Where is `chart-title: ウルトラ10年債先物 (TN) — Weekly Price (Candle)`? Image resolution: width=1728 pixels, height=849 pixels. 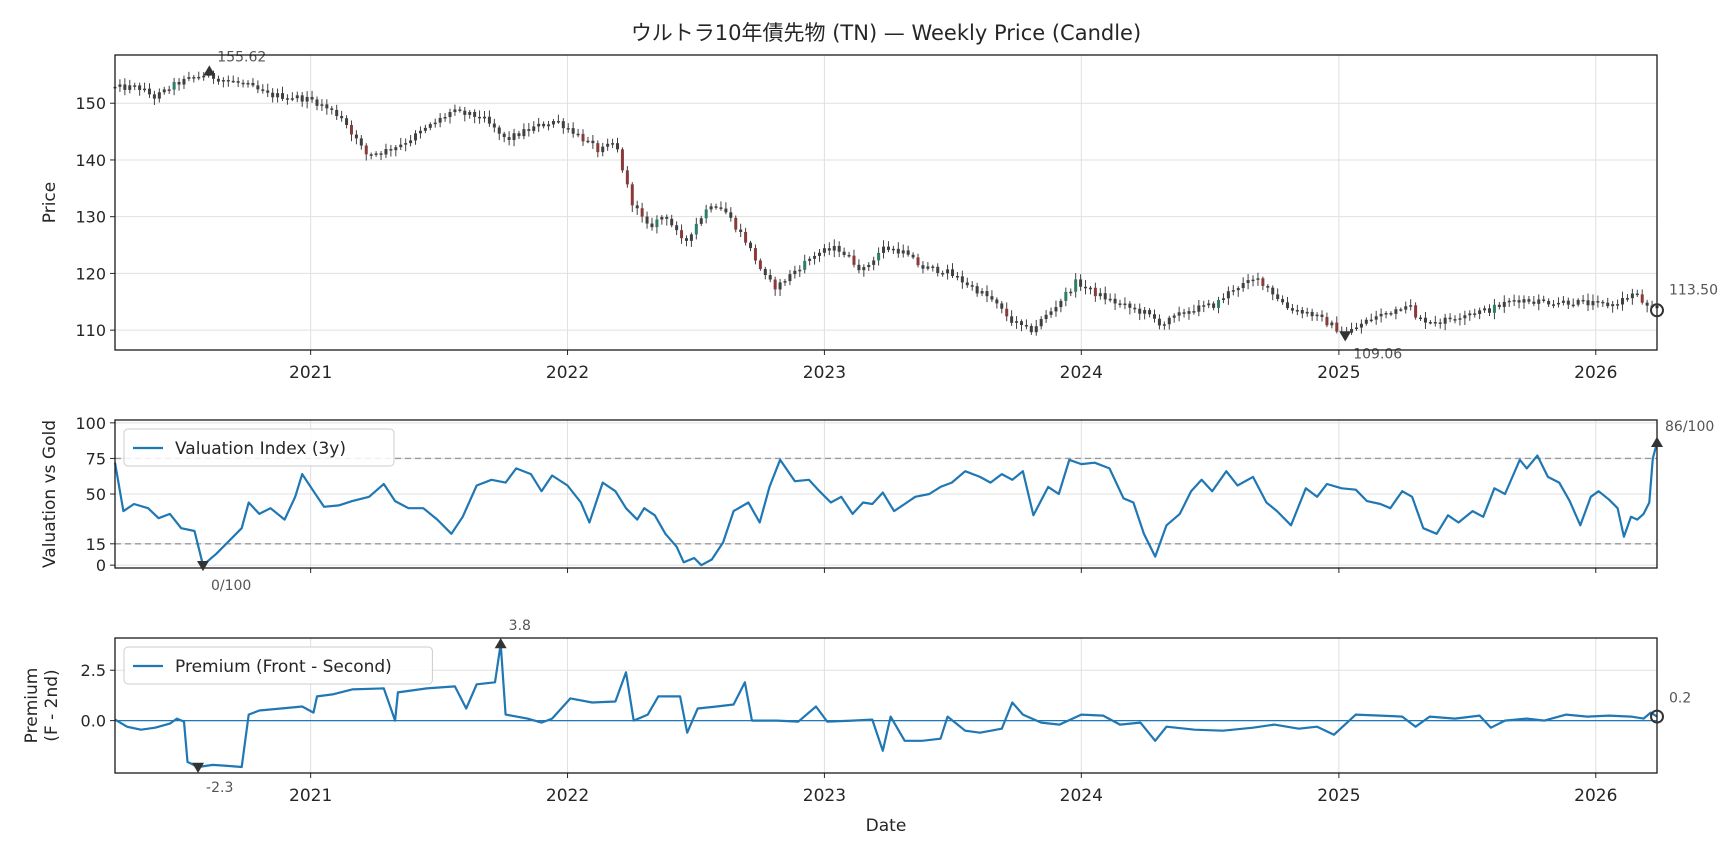
chart-title: ウルトラ10年債先物 (TN) — Weekly Price (Candle) is located at coordinates (886, 33).